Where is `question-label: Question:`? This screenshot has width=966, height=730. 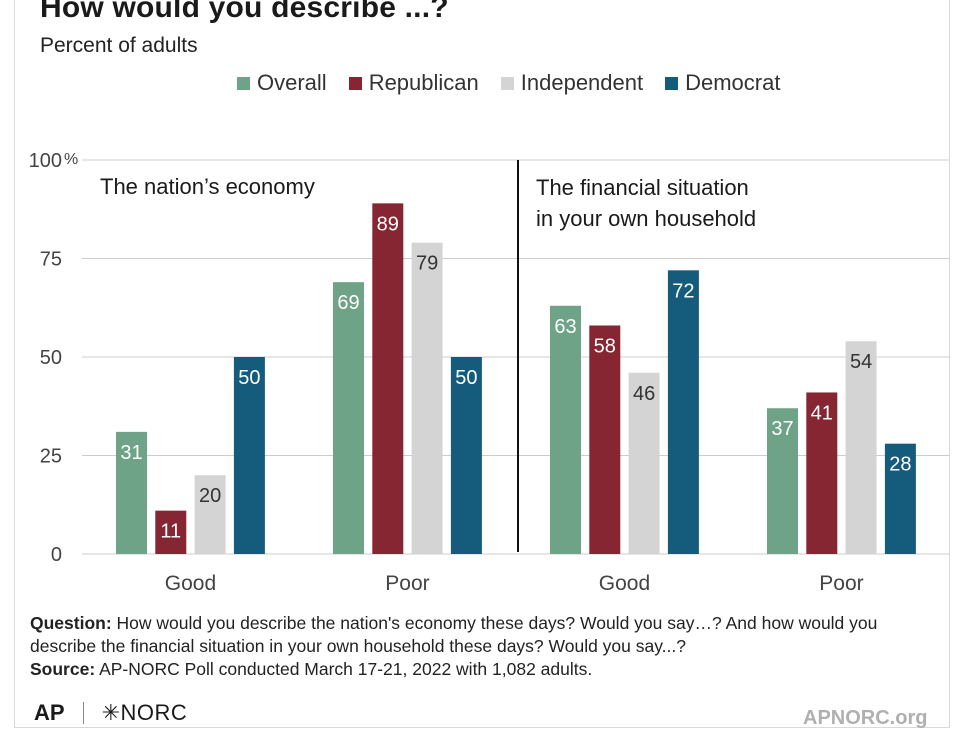
question-label: Question: is located at coordinates (71, 623).